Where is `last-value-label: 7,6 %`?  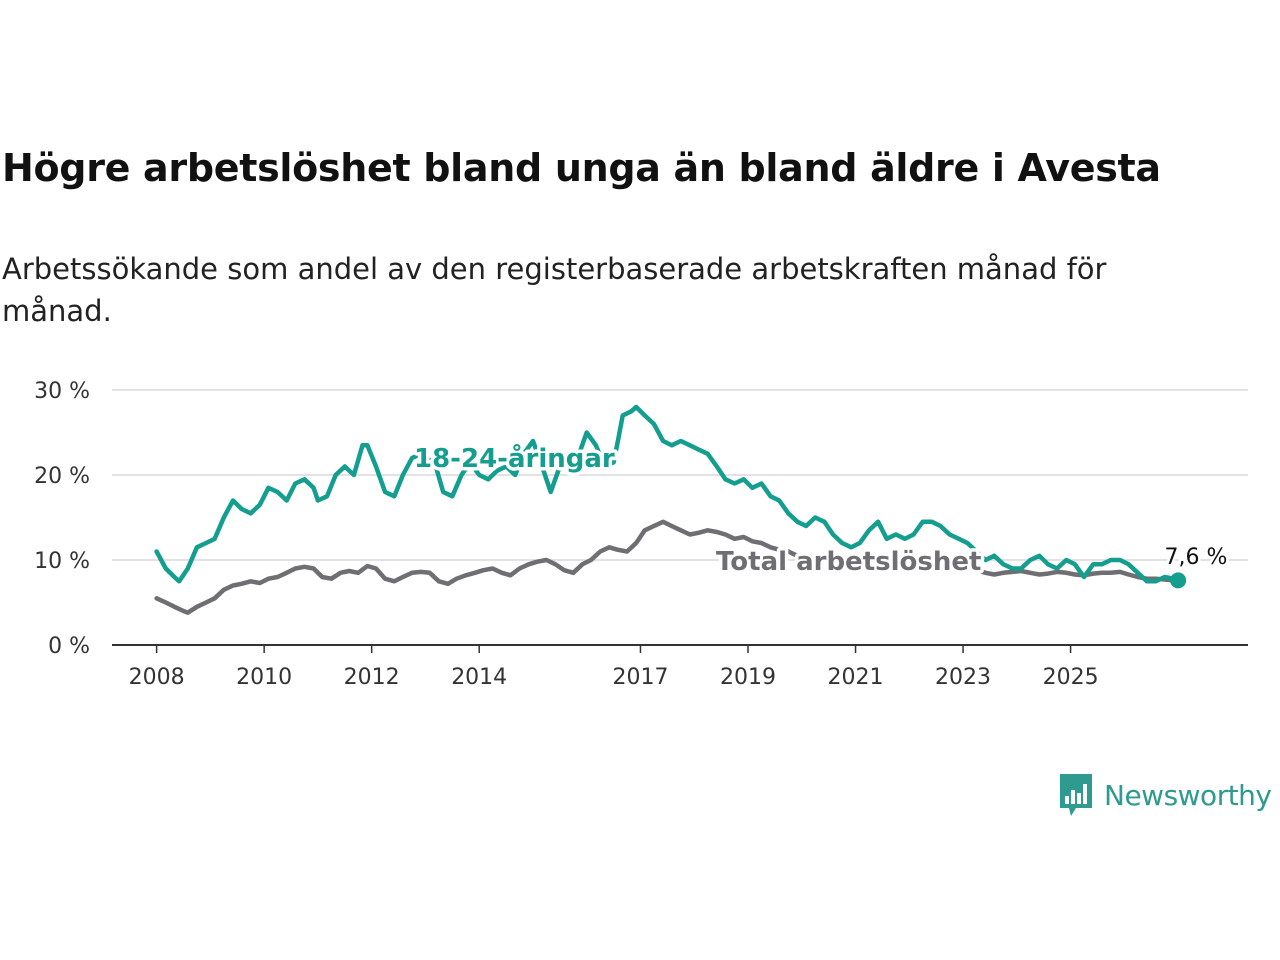
last-value-label: 7,6 % is located at coordinates (1196, 557).